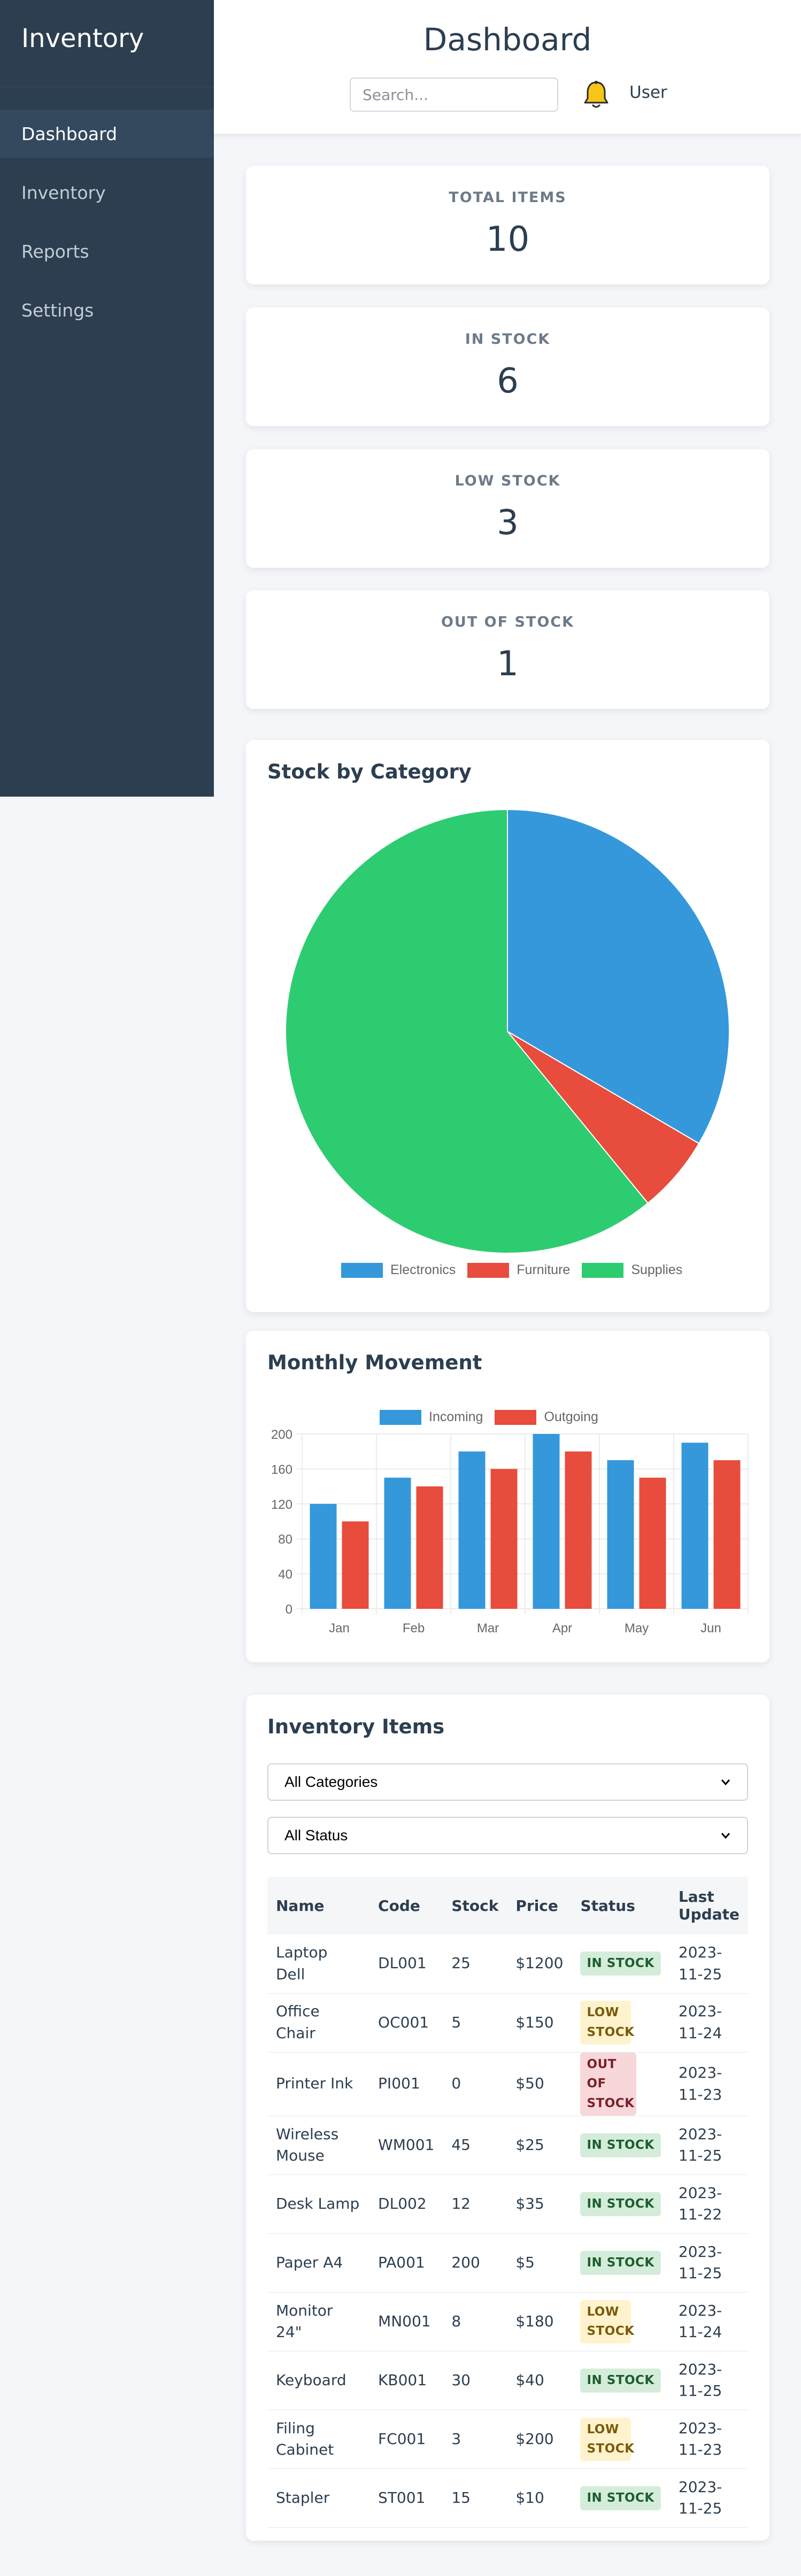 The width and height of the screenshot is (801, 2576). Describe the element at coordinates (539, 1964) in the screenshot. I see `item-price: $1200` at that location.